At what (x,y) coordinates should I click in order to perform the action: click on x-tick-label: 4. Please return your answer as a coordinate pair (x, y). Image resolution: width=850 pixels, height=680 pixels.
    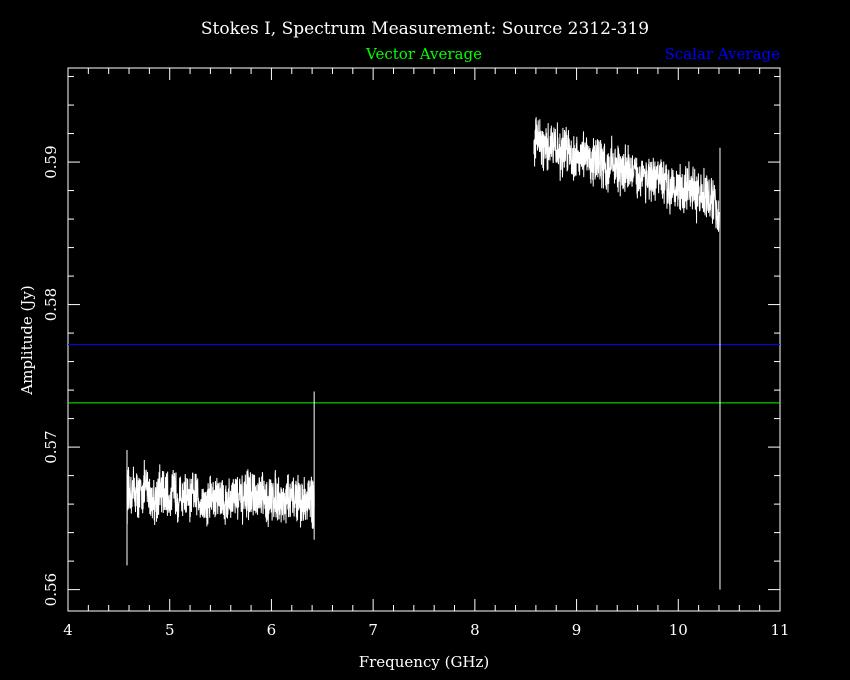
    Looking at the image, I should click on (68, 630).